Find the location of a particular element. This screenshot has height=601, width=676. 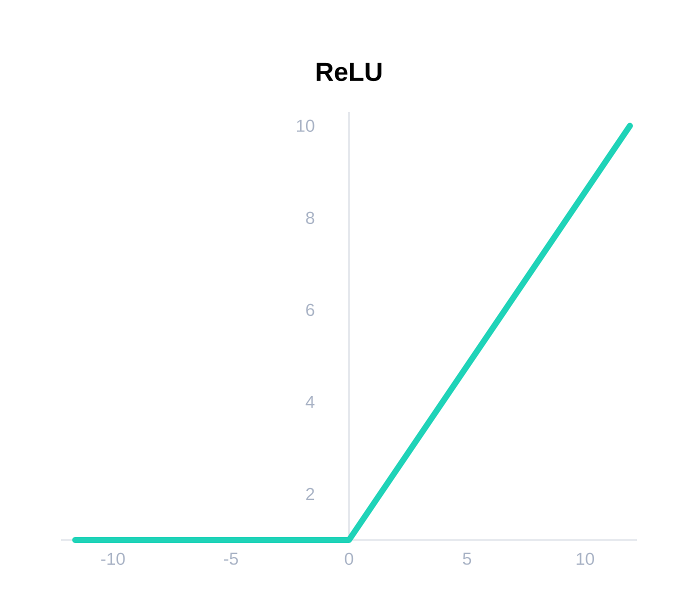

y-tick-label: 8 is located at coordinates (310, 218).